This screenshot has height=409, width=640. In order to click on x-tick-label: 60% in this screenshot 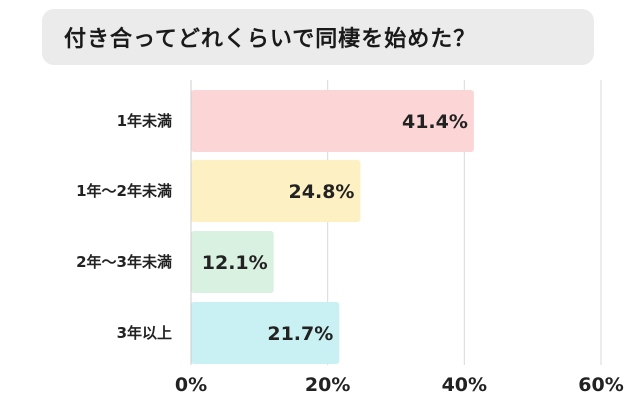, I will do `click(600, 385)`.